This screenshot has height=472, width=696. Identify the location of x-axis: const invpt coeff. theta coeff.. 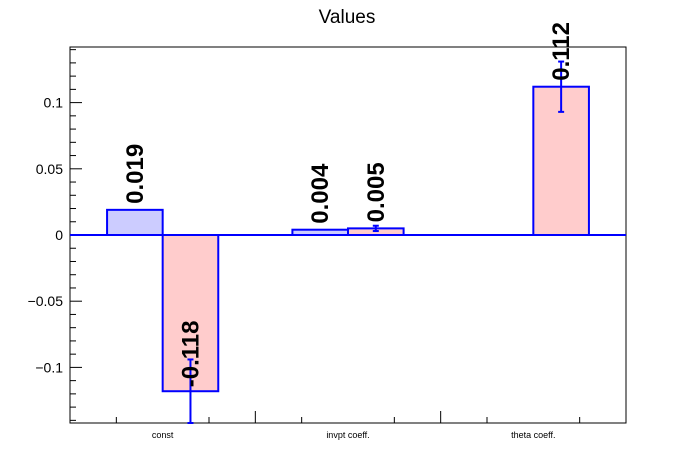
(348, 425).